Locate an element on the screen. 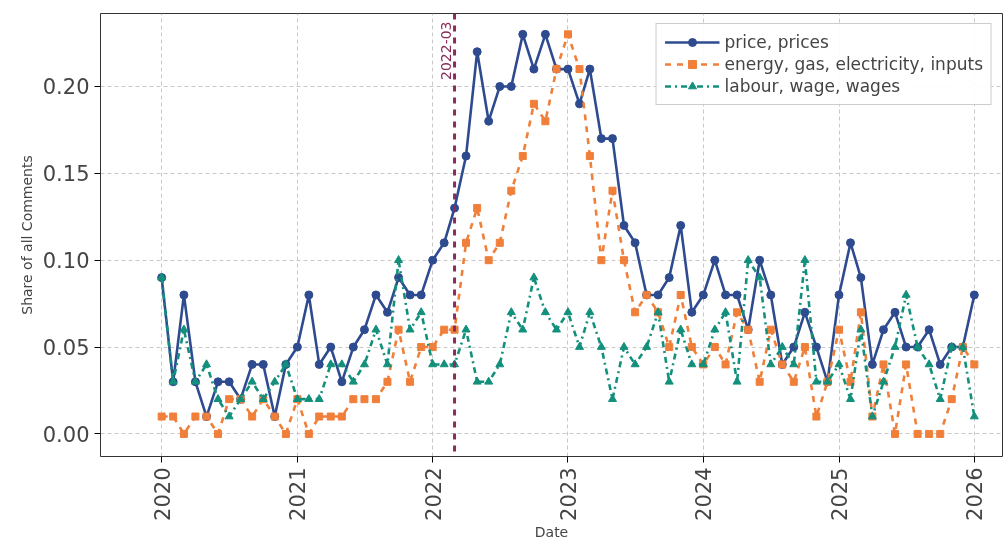 Image resolution: width=1004 pixels, height=542 pixels. legend-label: labour, wage, wages is located at coordinates (812, 86).